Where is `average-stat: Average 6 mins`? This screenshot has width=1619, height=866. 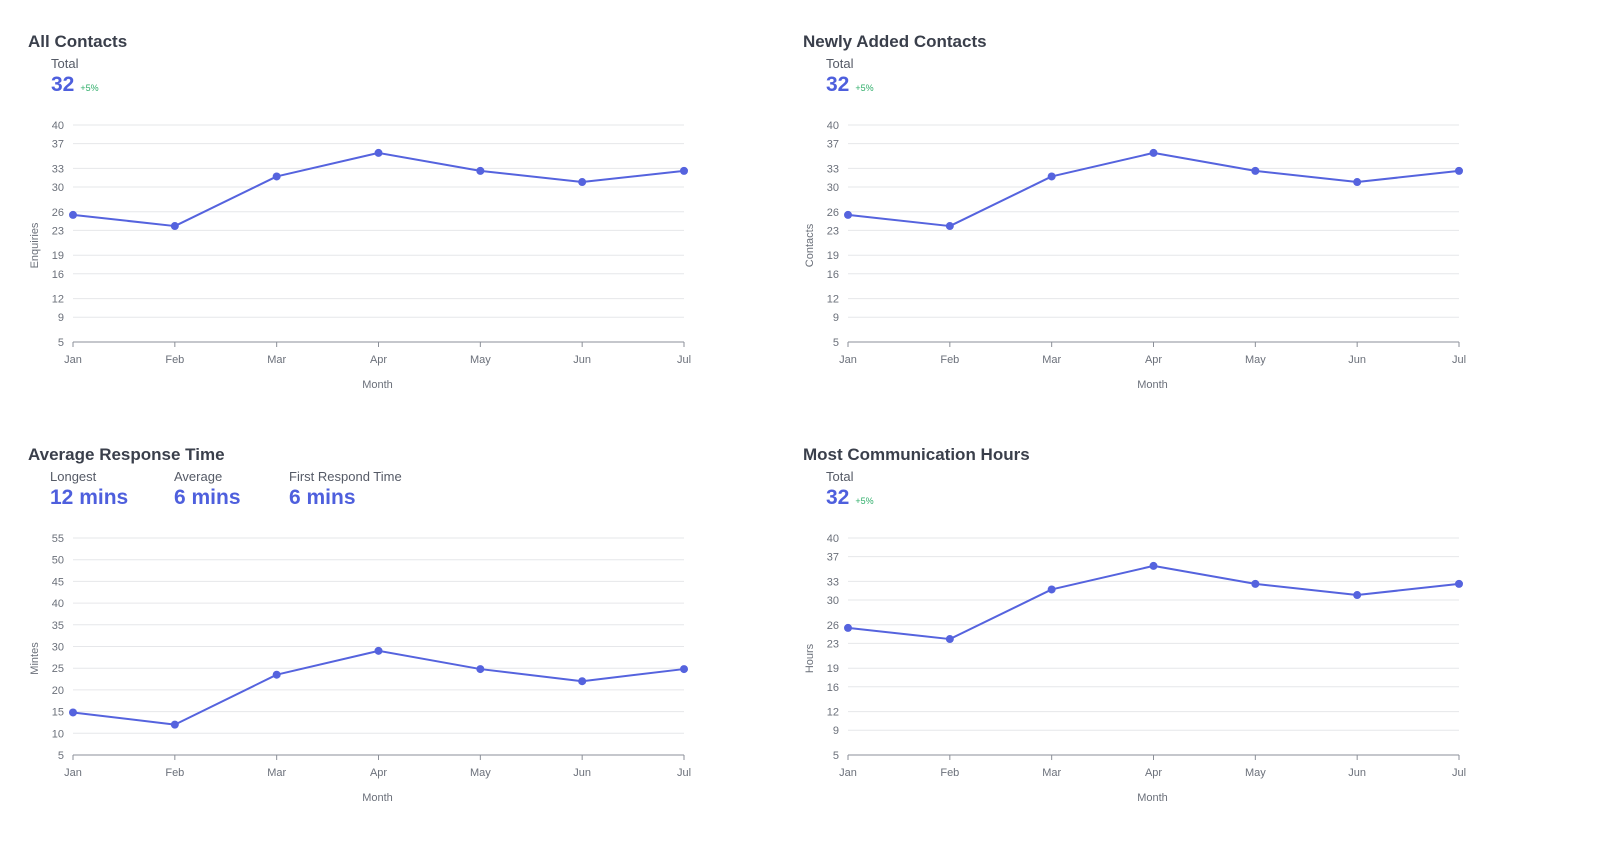
average-stat: Average 6 mins is located at coordinates (207, 489).